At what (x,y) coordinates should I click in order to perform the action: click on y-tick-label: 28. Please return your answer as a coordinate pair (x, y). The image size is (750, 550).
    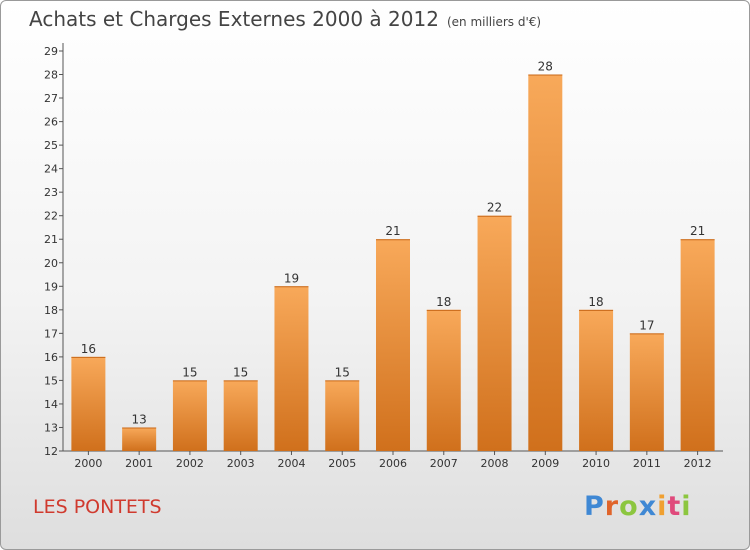
    Looking at the image, I should click on (51, 75).